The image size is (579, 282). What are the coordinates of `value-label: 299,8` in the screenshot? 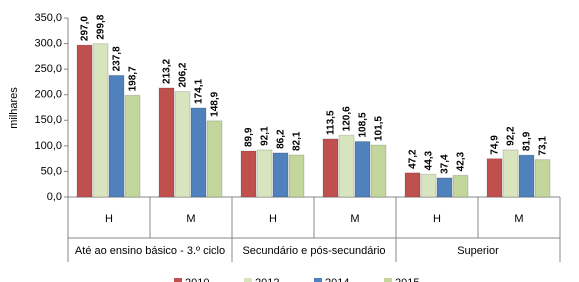 It's located at (101, 26).